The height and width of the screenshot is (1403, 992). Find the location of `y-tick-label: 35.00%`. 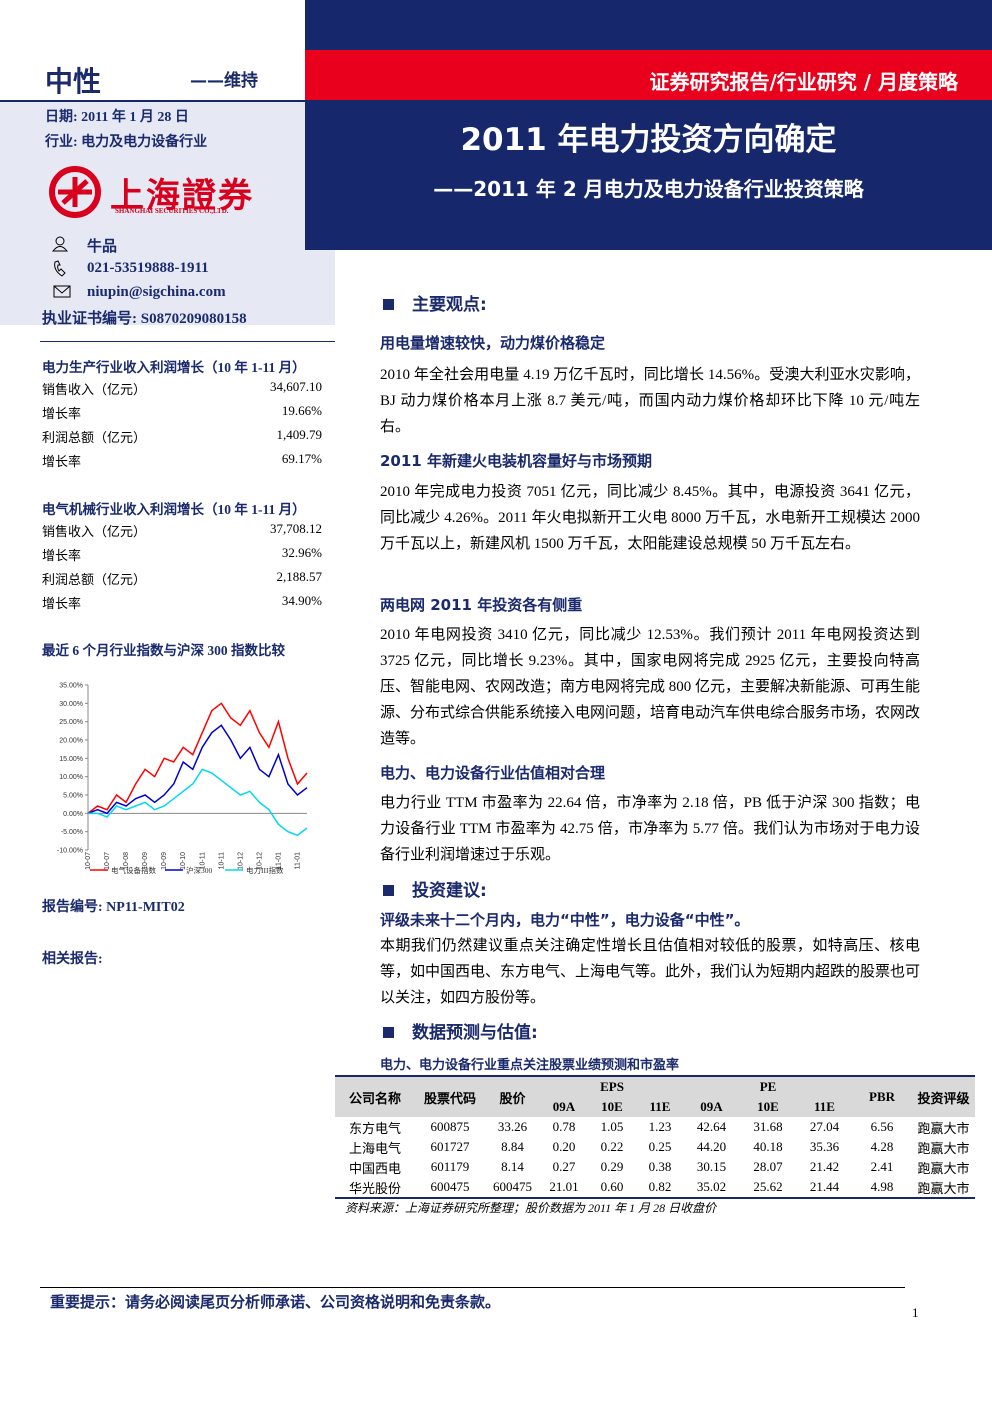

y-tick-label: 35.00% is located at coordinates (71, 686).